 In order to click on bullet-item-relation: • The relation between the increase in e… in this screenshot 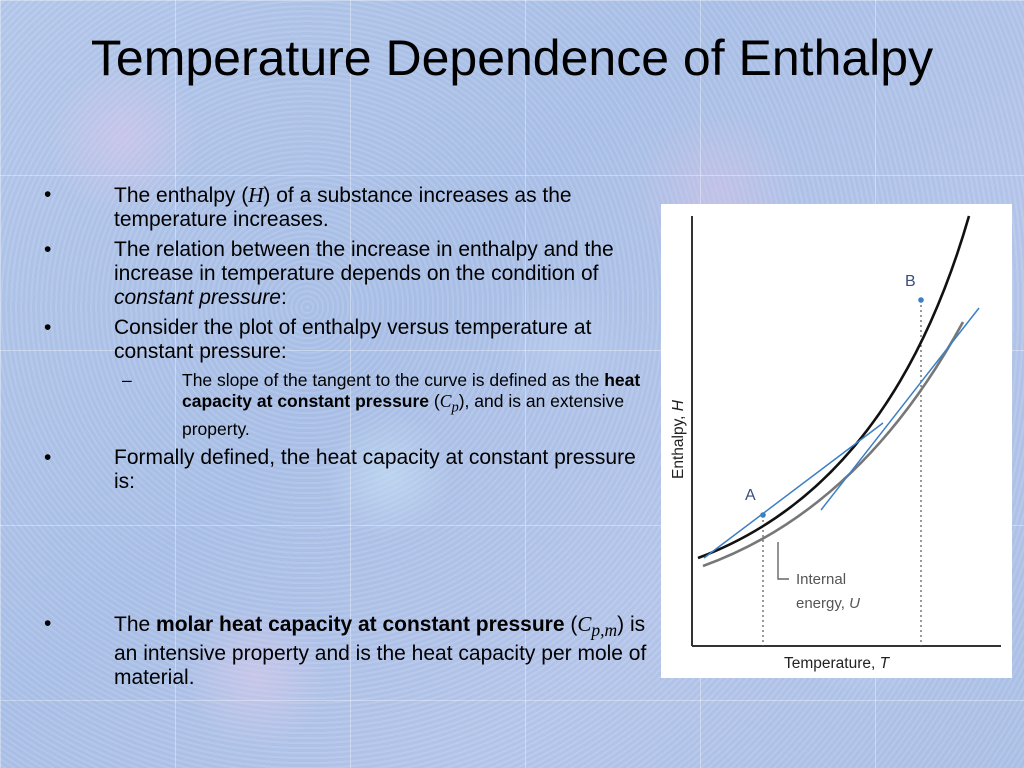, I will do `click(329, 273)`.